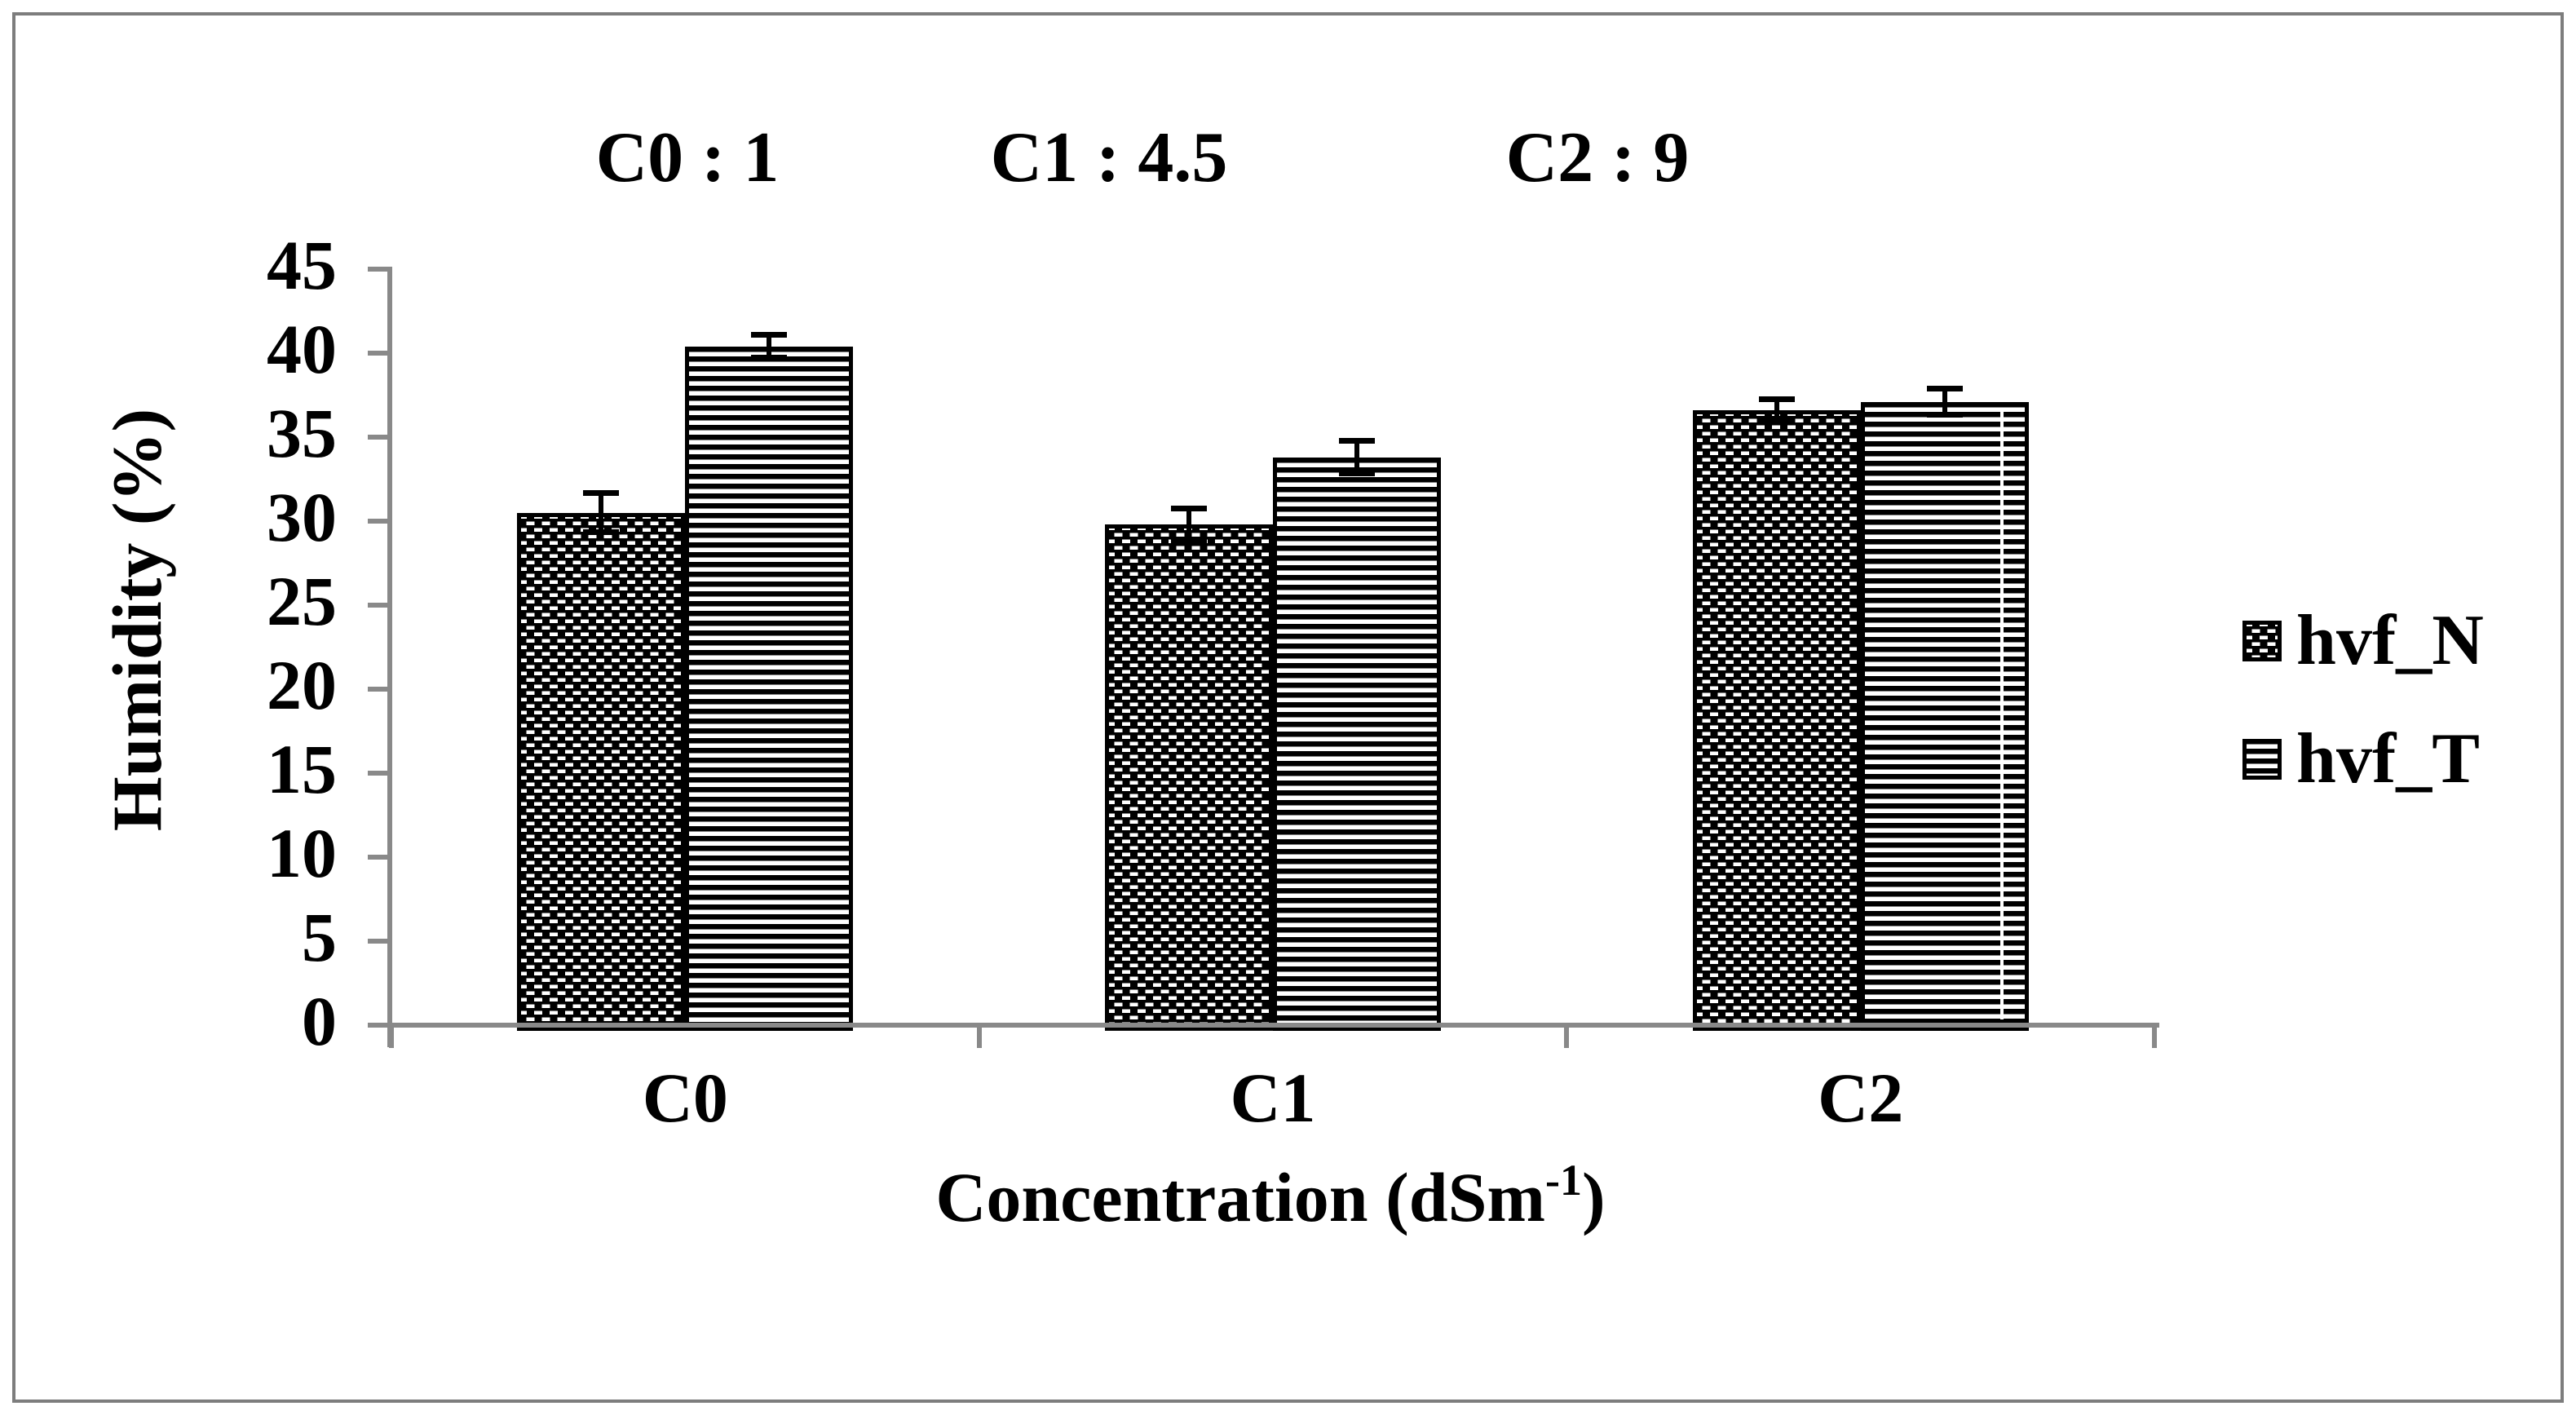 The width and height of the screenshot is (2576, 1415). Describe the element at coordinates (302, 853) in the screenshot. I see `y-tick-label: 10` at that location.